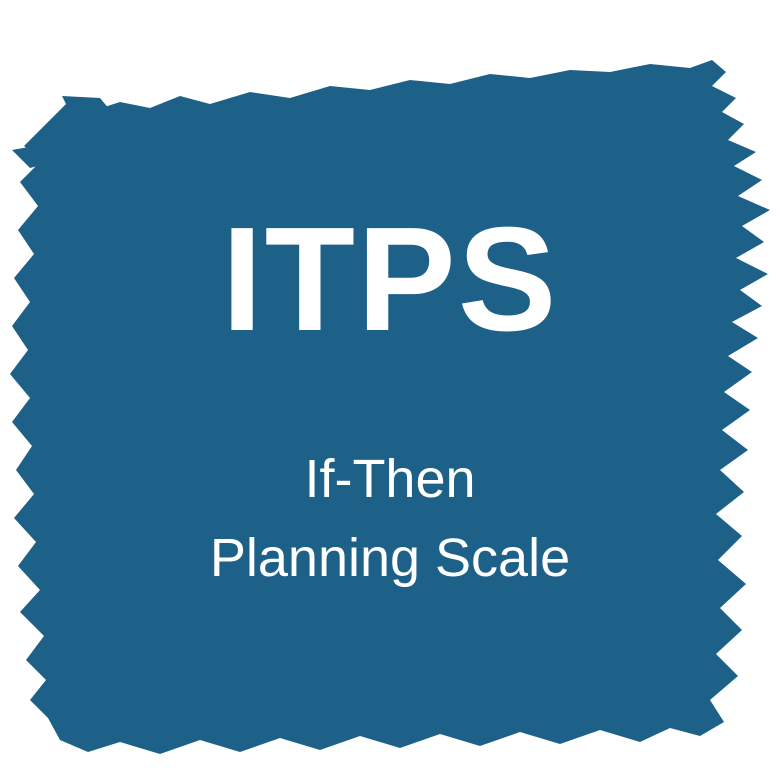 The width and height of the screenshot is (780, 779). I want to click on logo-subtitle-line-2: Planning Scale, so click(390, 558).